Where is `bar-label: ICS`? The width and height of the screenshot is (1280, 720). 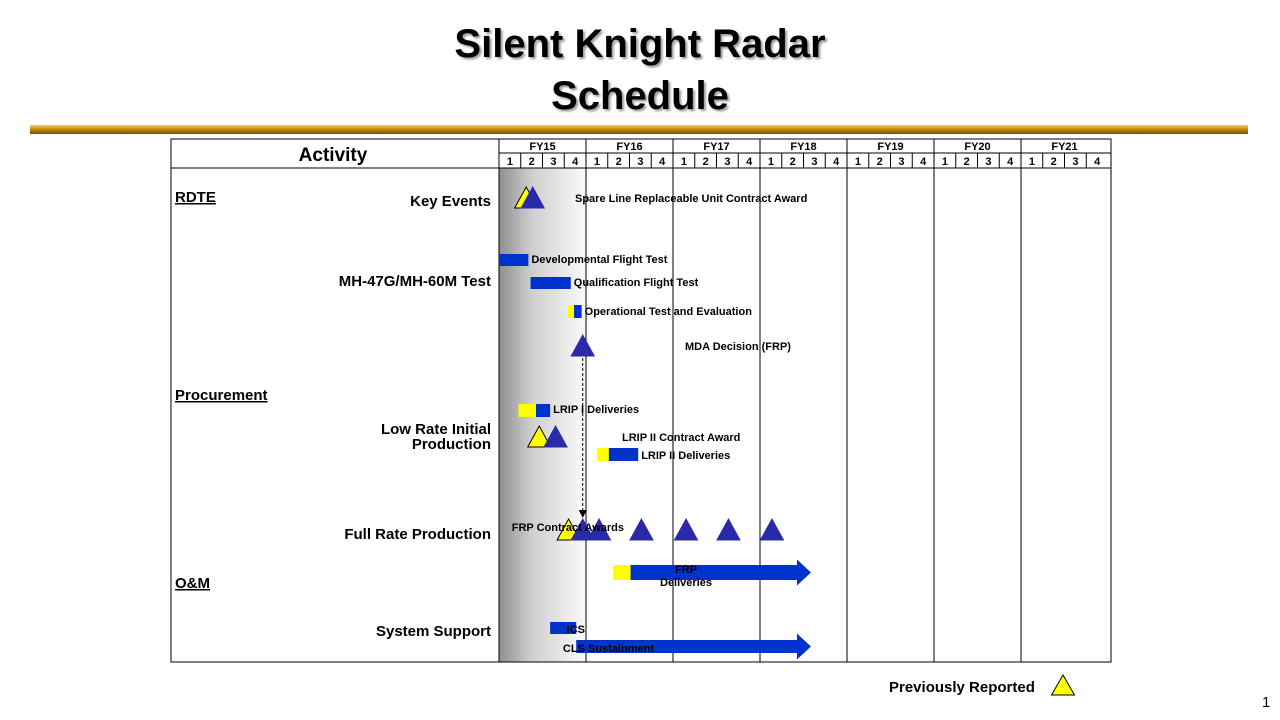 bar-label: ICS is located at coordinates (576, 630).